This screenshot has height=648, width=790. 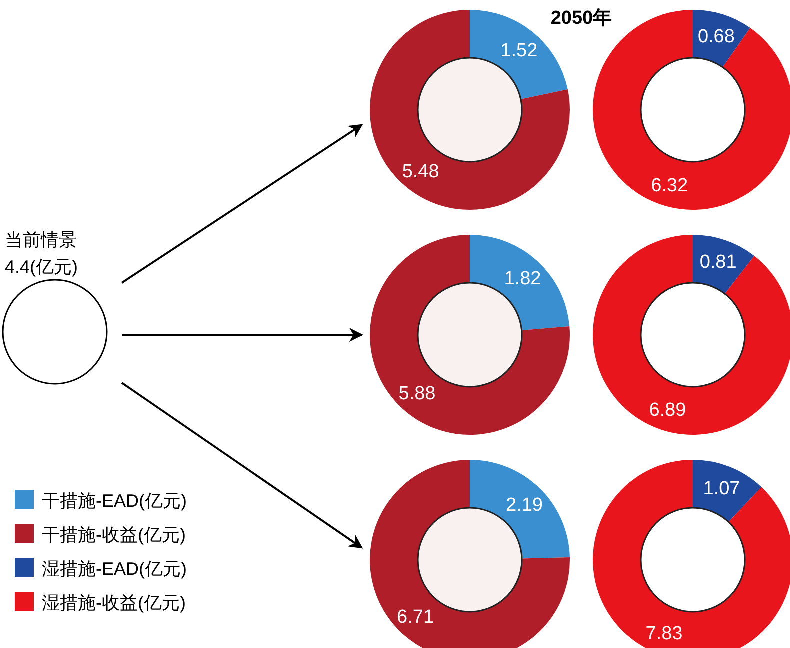 What do you see at coordinates (716, 37) in the screenshot?
I see `data-label: 0.68` at bounding box center [716, 37].